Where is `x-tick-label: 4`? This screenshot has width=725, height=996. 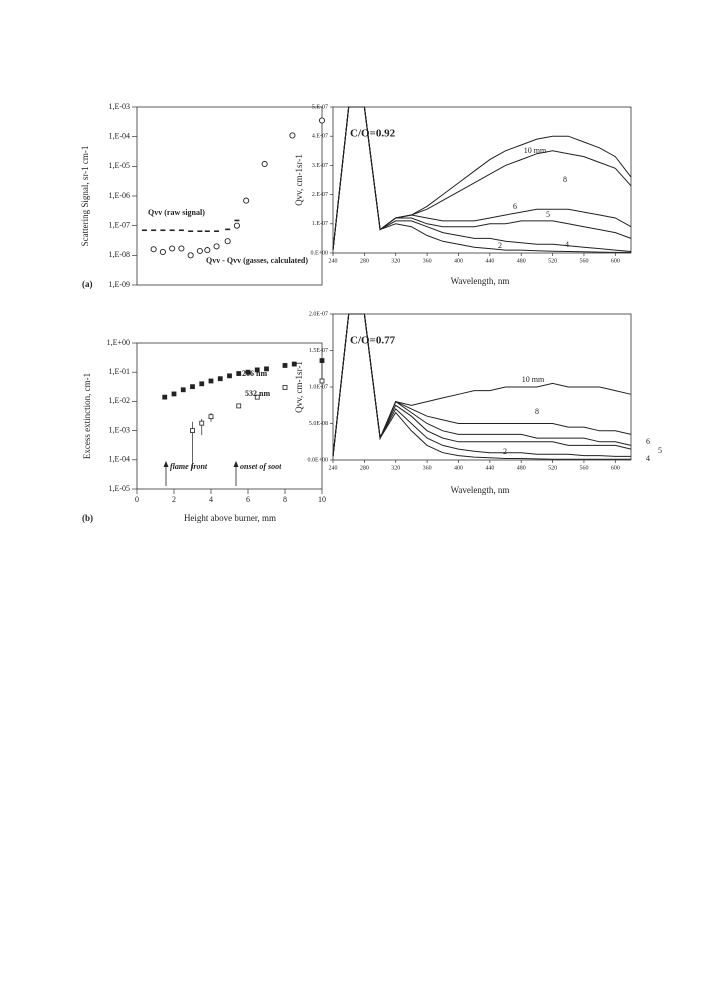 x-tick-label: 4 is located at coordinates (211, 499).